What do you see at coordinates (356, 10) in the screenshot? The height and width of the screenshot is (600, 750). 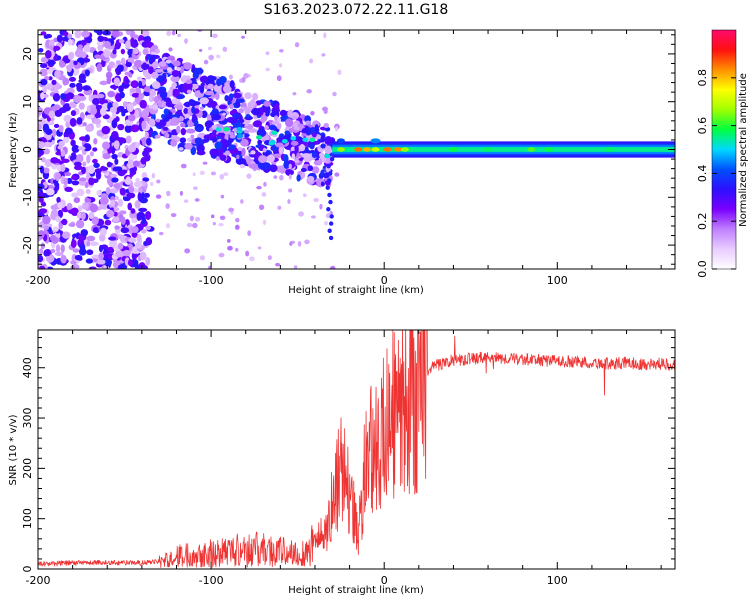 I see `figure-title: S163.2023.072.22.11.G18` at bounding box center [356, 10].